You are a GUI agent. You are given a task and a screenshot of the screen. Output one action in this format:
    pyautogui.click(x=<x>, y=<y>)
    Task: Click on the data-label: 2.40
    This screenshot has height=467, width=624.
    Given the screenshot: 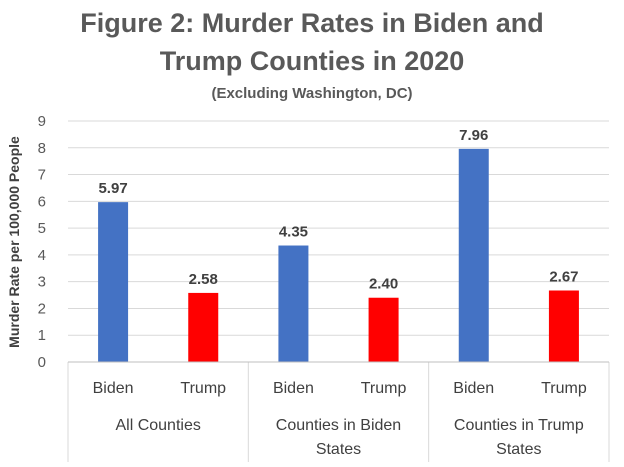 What is the action you would take?
    pyautogui.click(x=383, y=284)
    